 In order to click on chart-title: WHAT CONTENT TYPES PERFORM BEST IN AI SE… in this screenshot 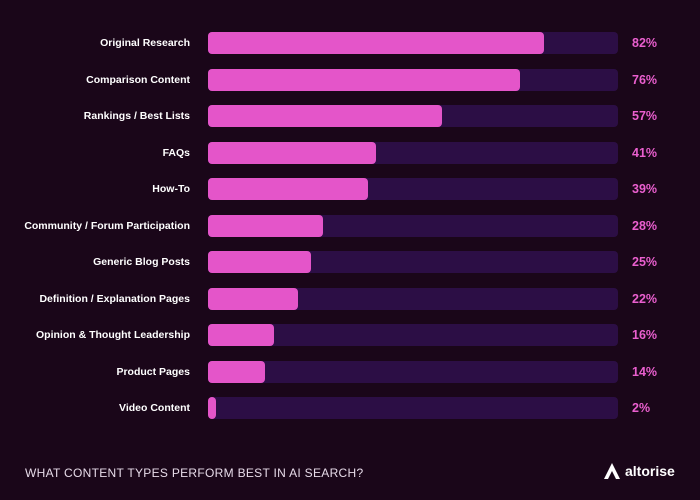, I will do `click(194, 473)`.